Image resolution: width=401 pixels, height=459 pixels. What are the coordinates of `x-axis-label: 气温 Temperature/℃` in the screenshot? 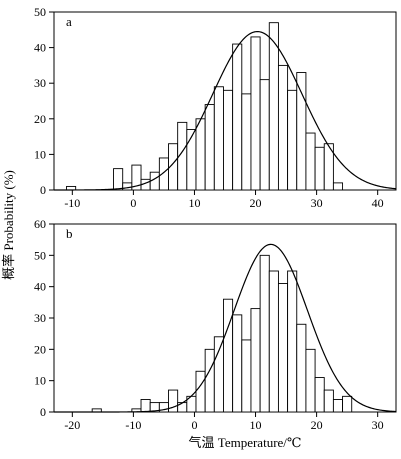 It's located at (245, 442).